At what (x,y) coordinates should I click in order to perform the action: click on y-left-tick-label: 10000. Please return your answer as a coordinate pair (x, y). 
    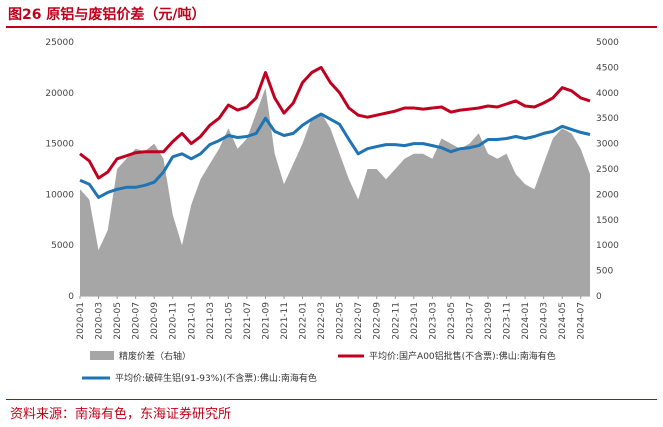
    Looking at the image, I should click on (59, 195).